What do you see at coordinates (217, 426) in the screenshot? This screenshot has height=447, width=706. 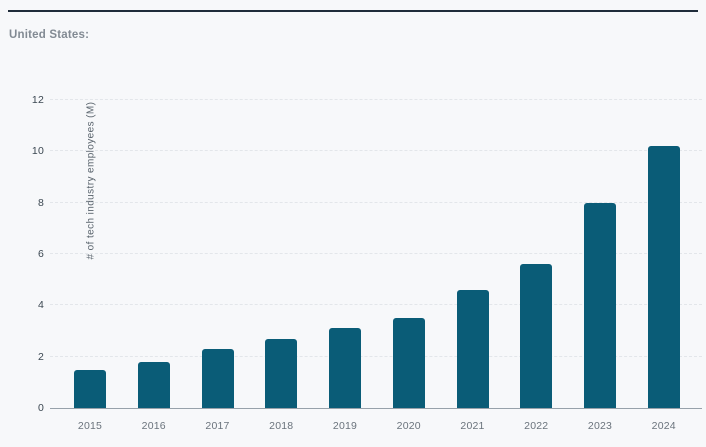 I see `x-tick-label-2017: 2017` at bounding box center [217, 426].